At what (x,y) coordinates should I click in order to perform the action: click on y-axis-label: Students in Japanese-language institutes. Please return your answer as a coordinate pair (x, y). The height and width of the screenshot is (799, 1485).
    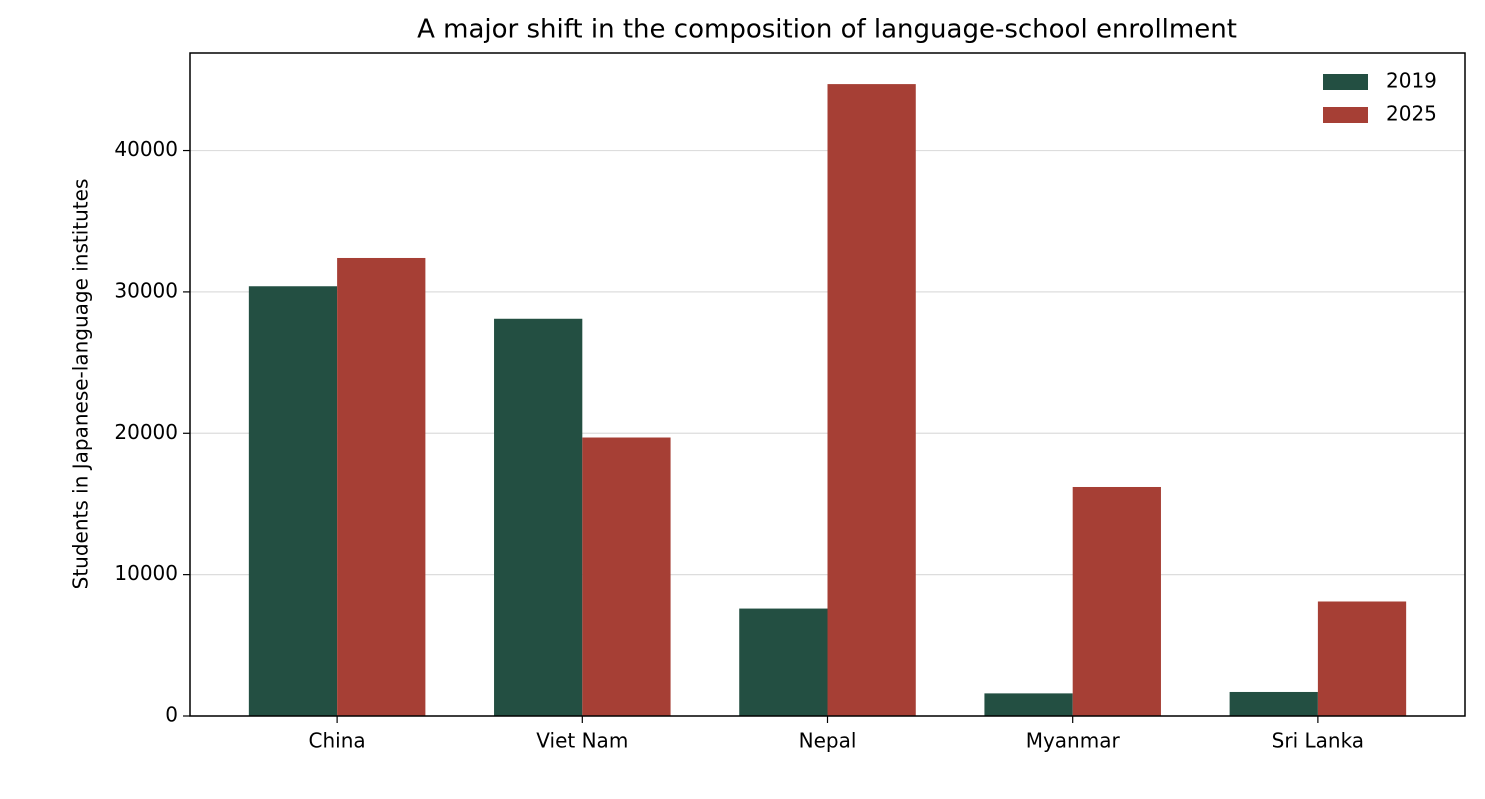
    Looking at the image, I should click on (81, 384).